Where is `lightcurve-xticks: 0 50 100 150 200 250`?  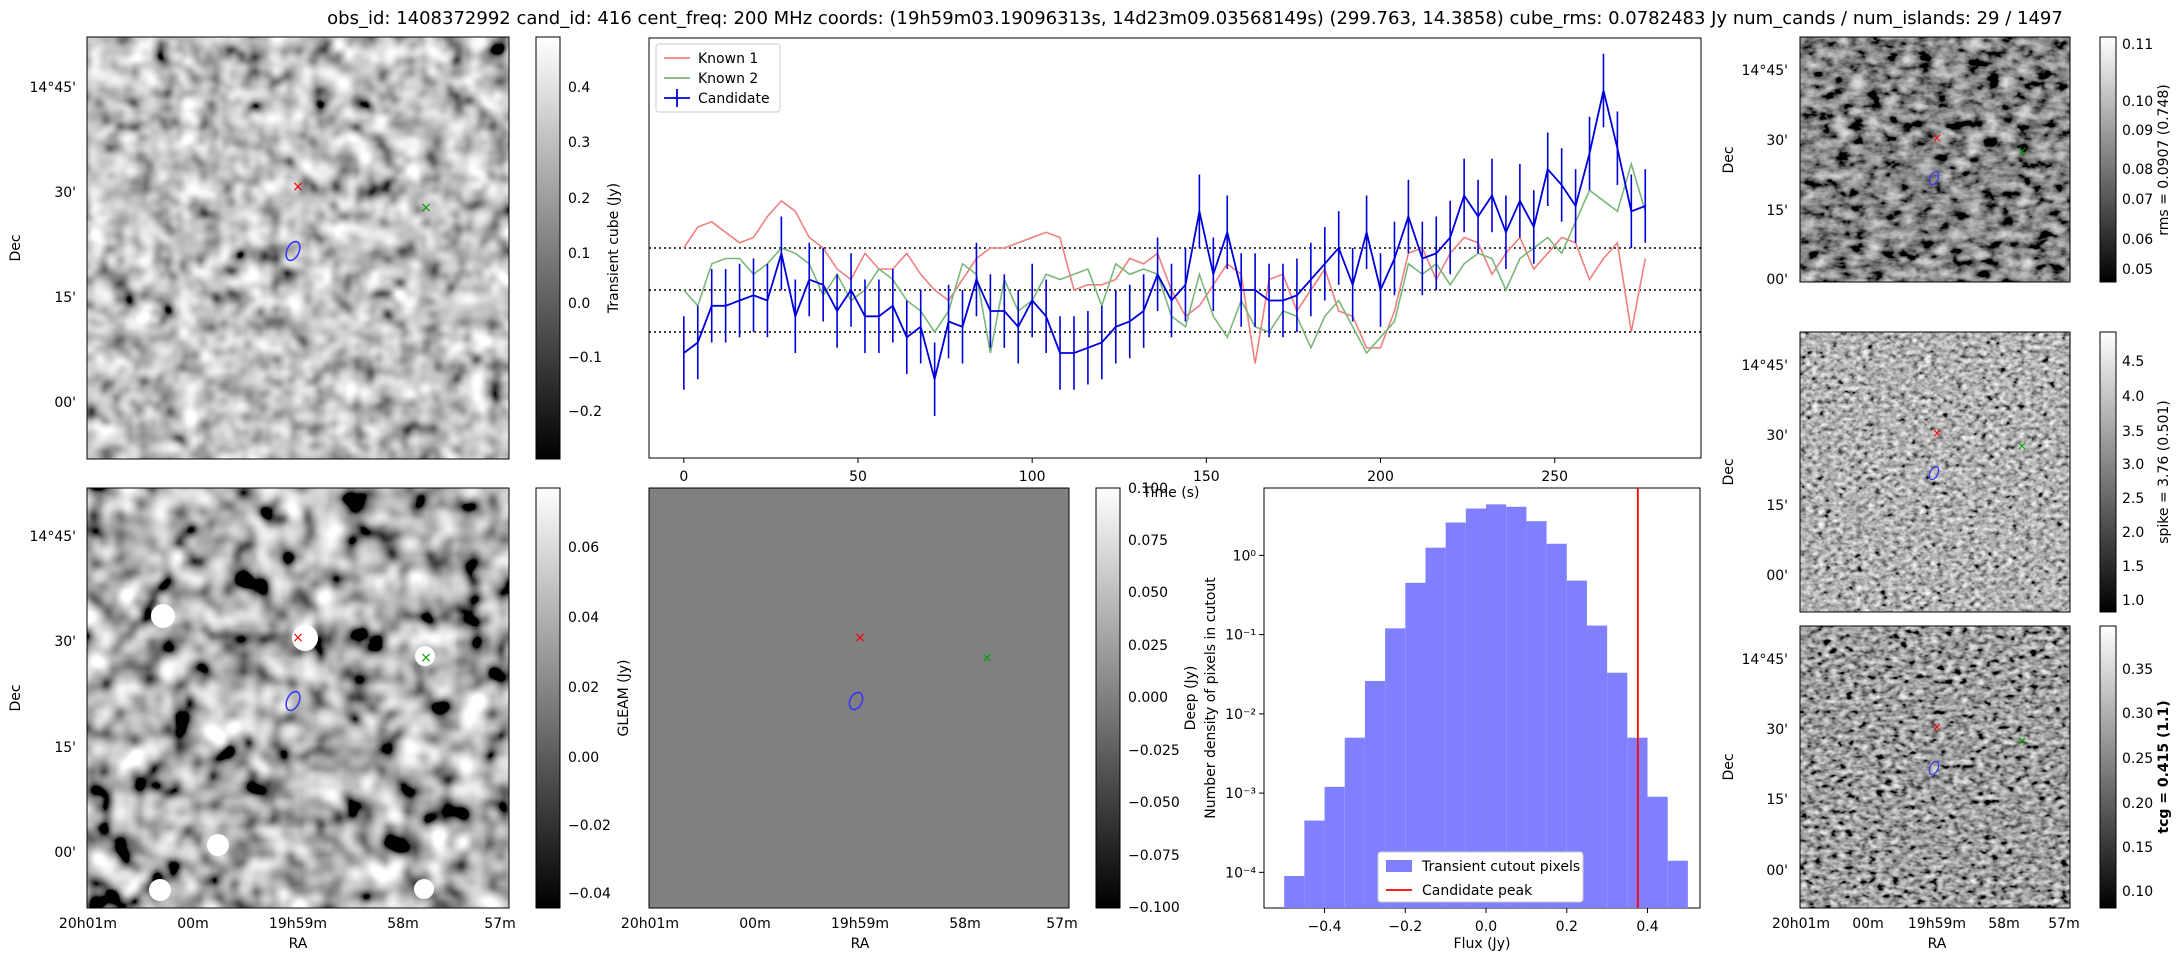
lightcurve-xticks: 0 50 100 150 200 250 is located at coordinates (1123, 471).